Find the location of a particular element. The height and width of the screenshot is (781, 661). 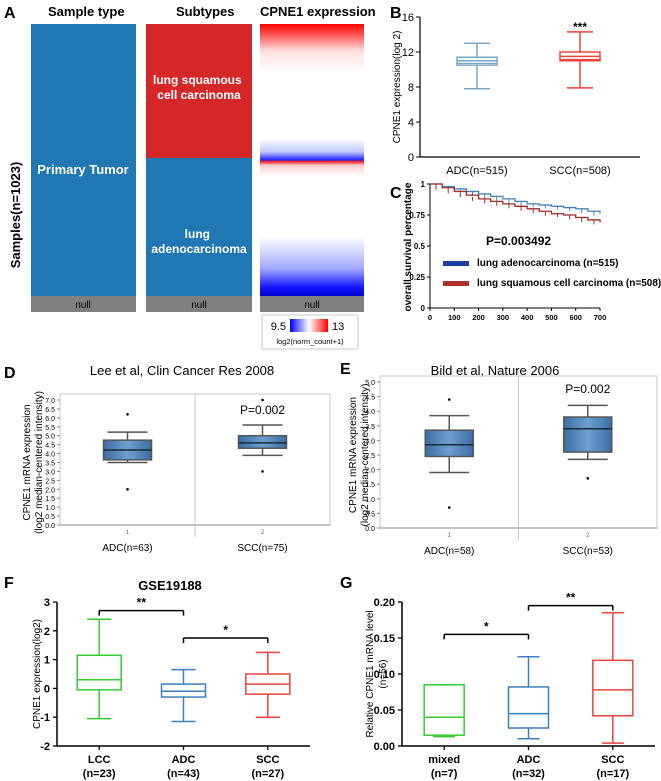

subtype-scc-line2: cell carcinoma is located at coordinates (199, 95).